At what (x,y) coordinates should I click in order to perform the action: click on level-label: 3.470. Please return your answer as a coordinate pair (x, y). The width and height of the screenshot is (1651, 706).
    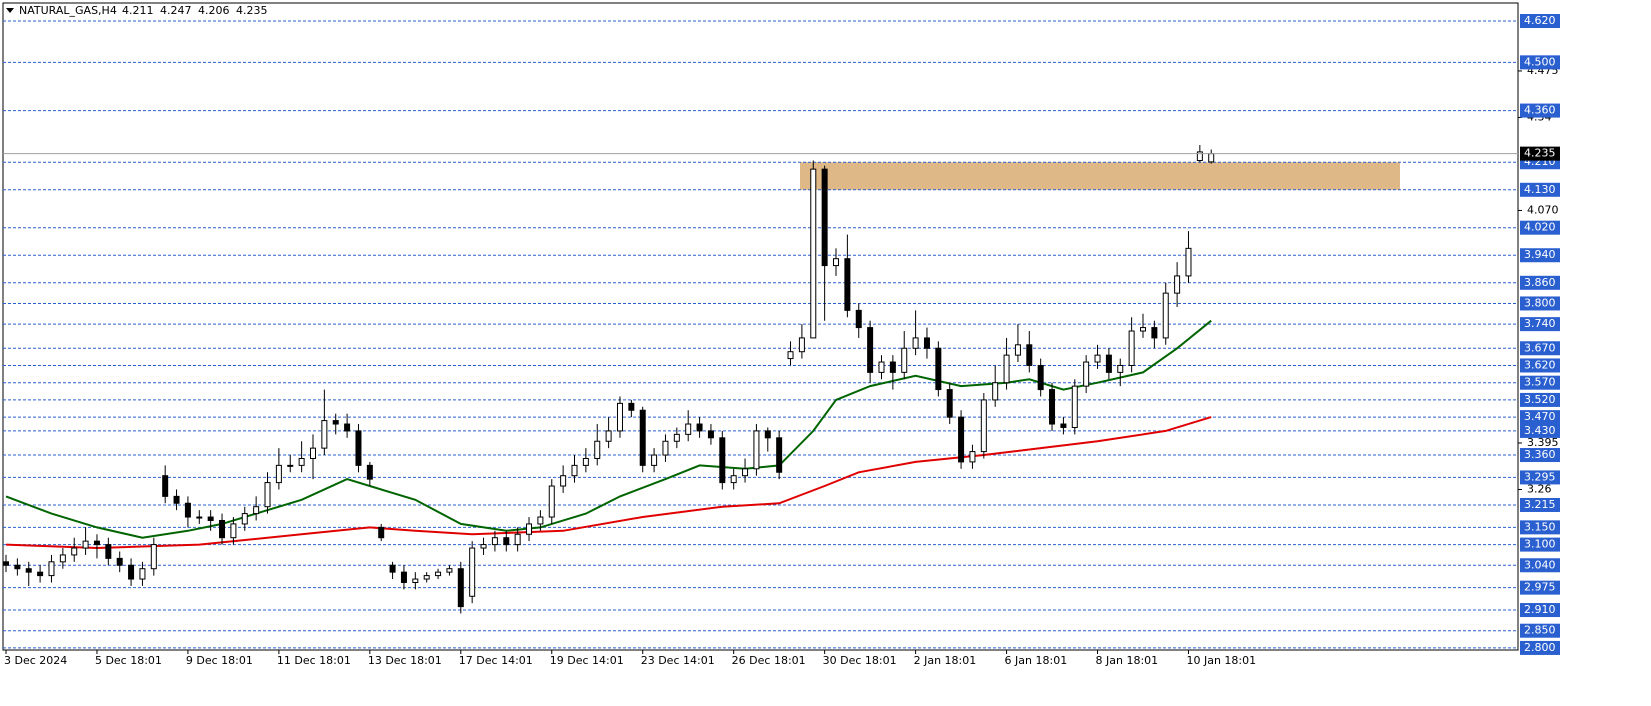
    Looking at the image, I should click on (1540, 416).